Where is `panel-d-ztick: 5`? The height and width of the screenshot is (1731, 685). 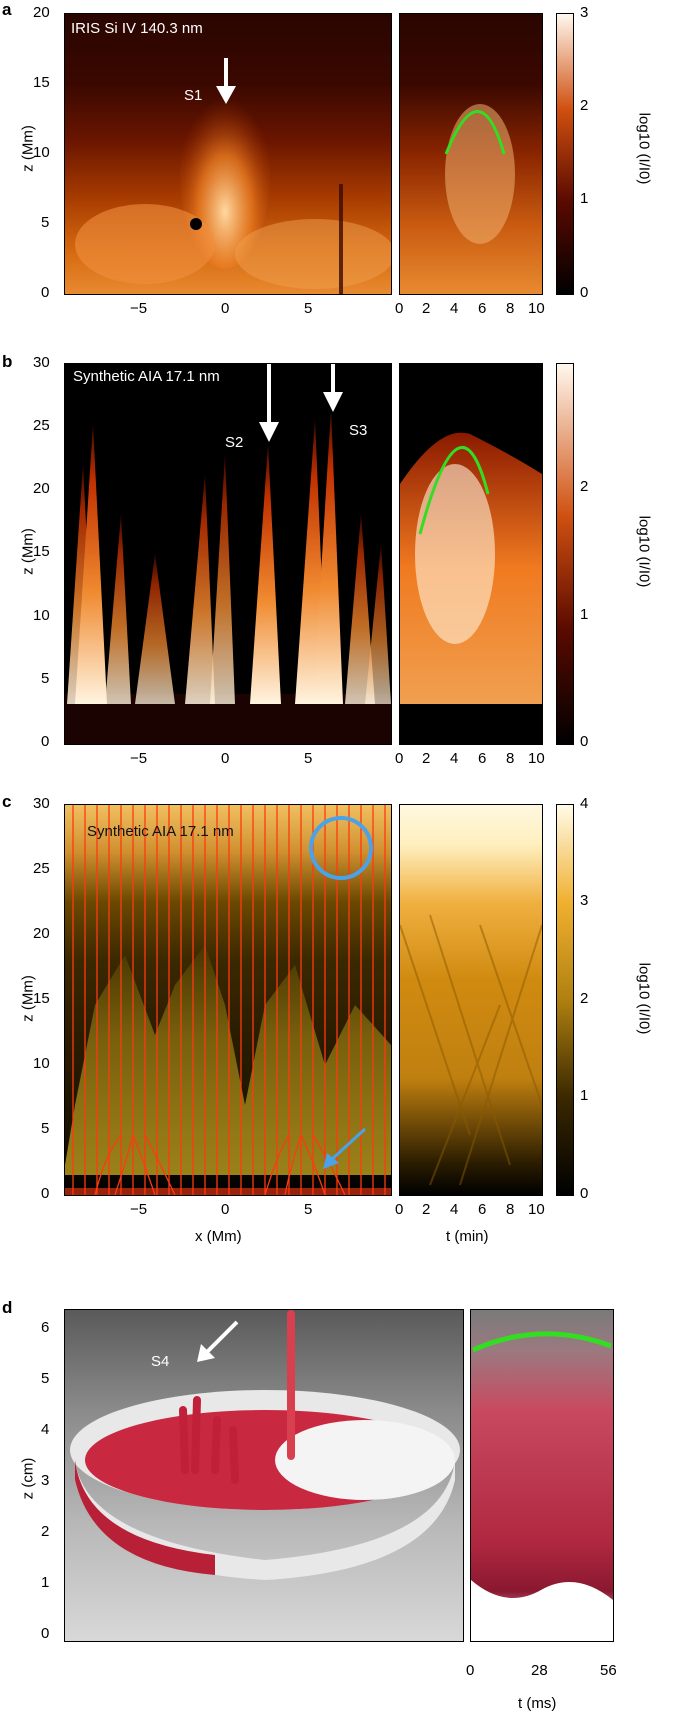 panel-d-ztick: 5 is located at coordinates (45, 1378).